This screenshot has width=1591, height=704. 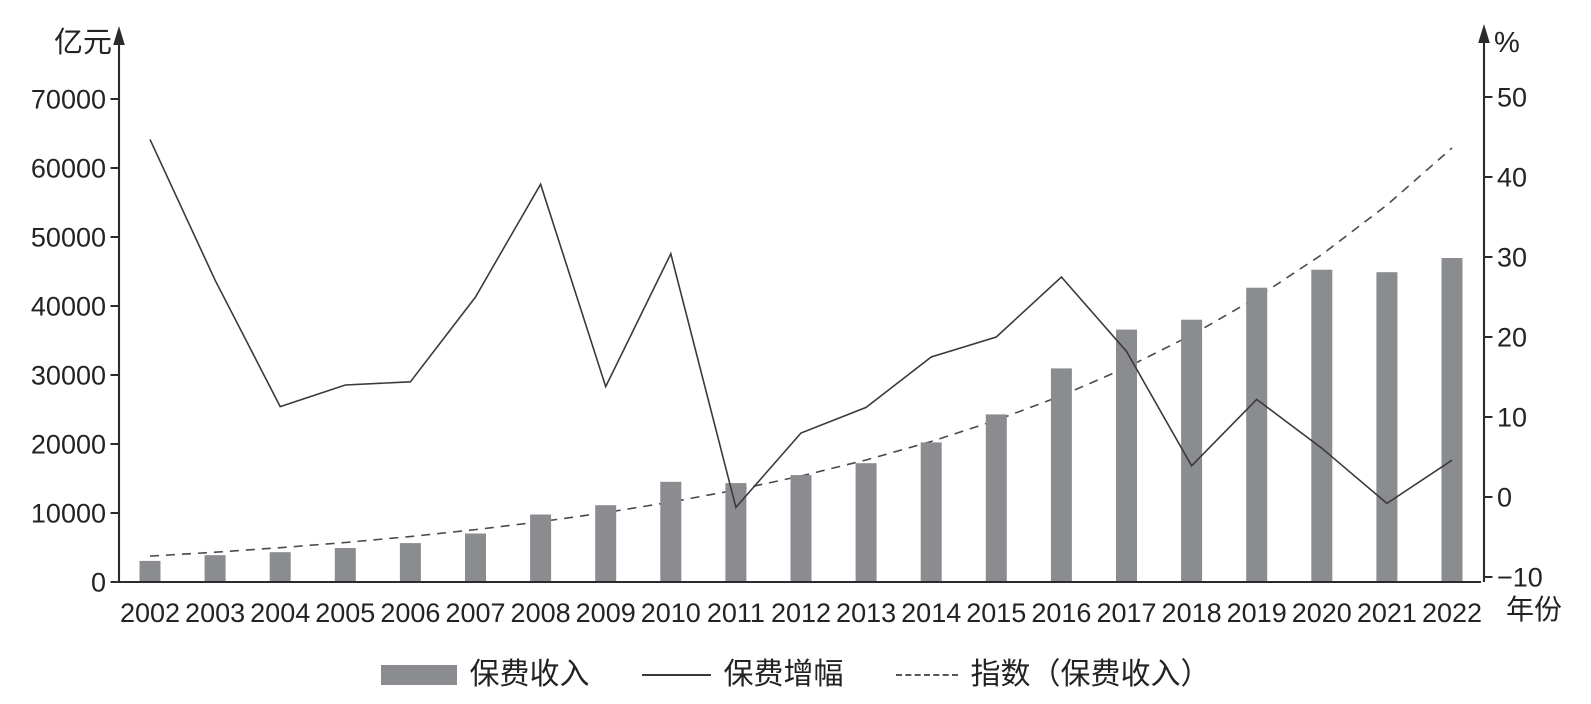 I want to click on x-label-2017: 2017, so click(x=1126, y=613).